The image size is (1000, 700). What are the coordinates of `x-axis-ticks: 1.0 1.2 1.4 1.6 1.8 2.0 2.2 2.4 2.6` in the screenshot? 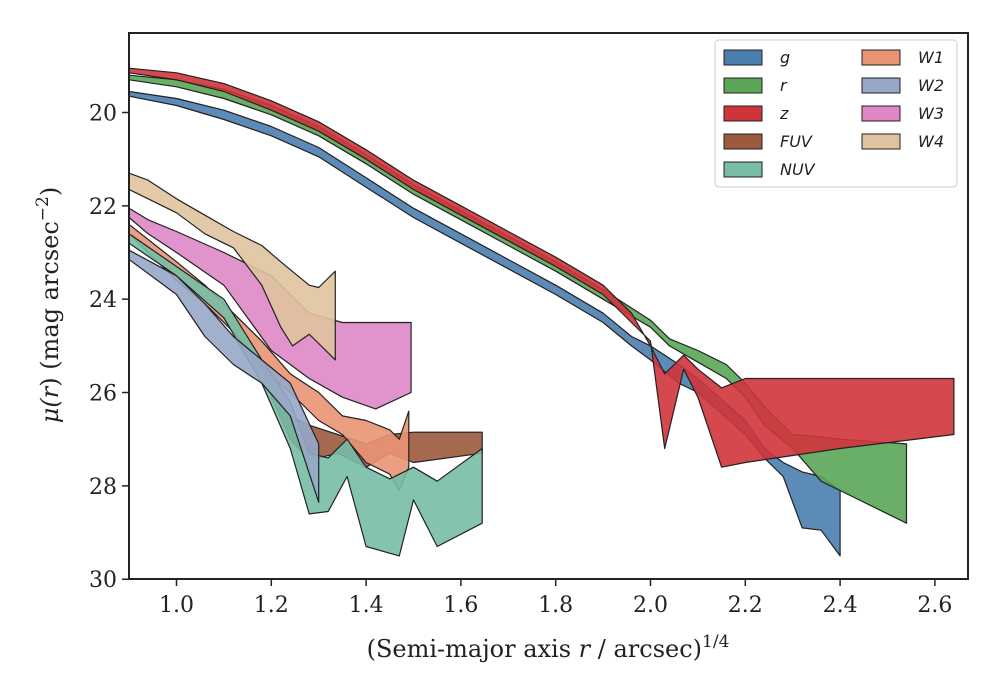 It's located at (555, 598).